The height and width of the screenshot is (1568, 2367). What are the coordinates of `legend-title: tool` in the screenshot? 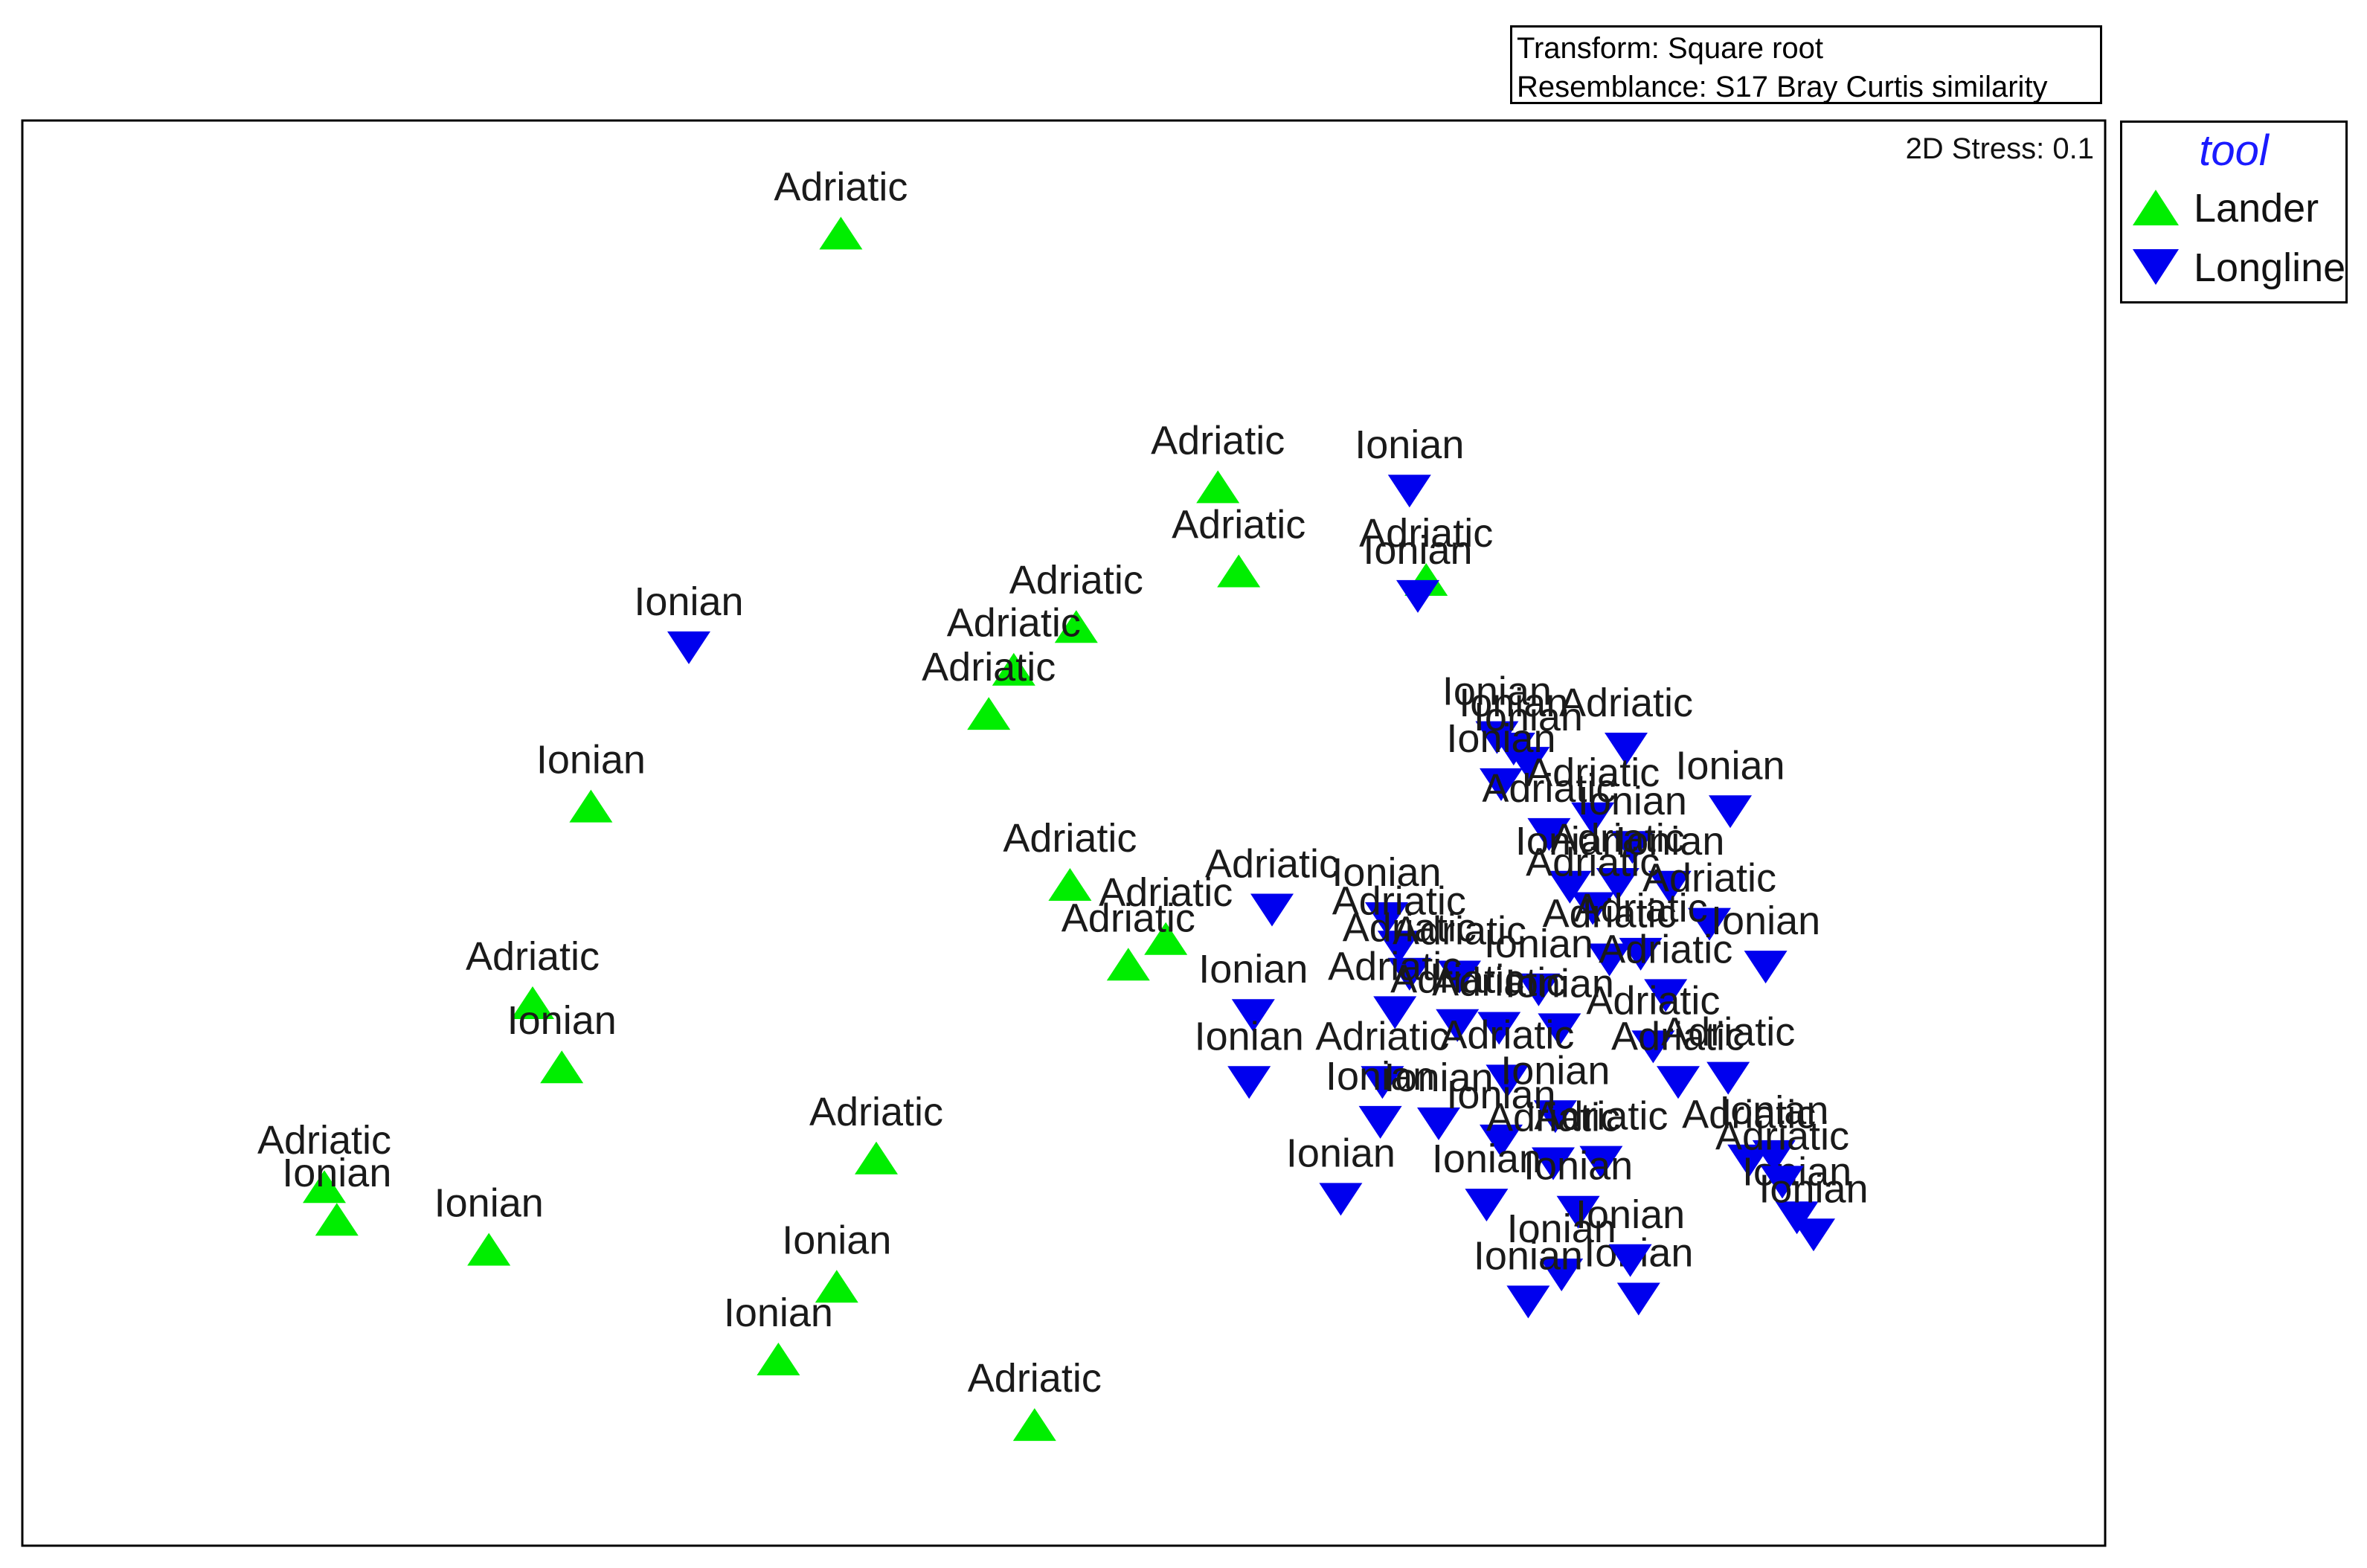 It's located at (2234, 150).